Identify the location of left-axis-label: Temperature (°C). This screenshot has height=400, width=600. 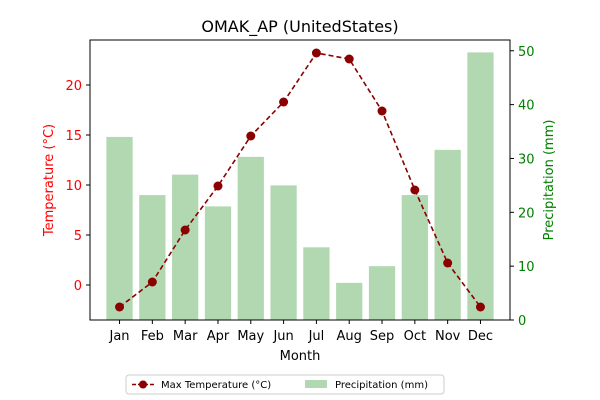
(49, 180).